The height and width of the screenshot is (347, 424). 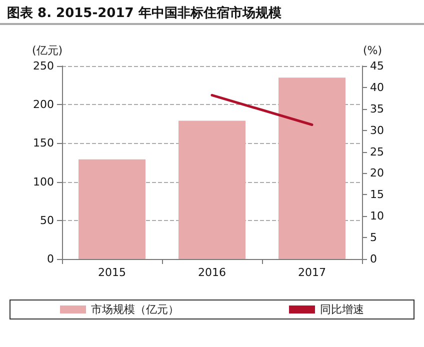 What do you see at coordinates (47, 220) in the screenshot?
I see `y-tick-label: 50` at bounding box center [47, 220].